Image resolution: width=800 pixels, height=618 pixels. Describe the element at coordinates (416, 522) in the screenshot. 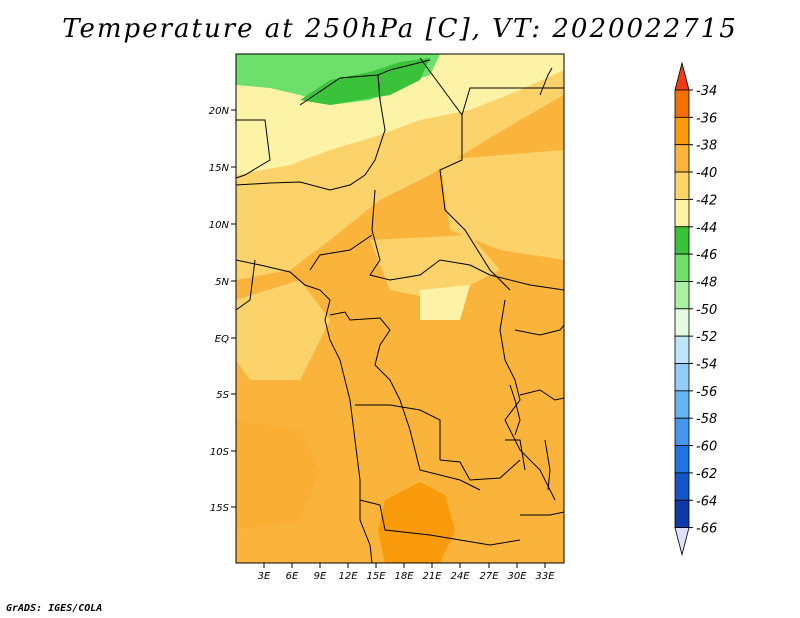

I see `field-patch-warm` at that location.